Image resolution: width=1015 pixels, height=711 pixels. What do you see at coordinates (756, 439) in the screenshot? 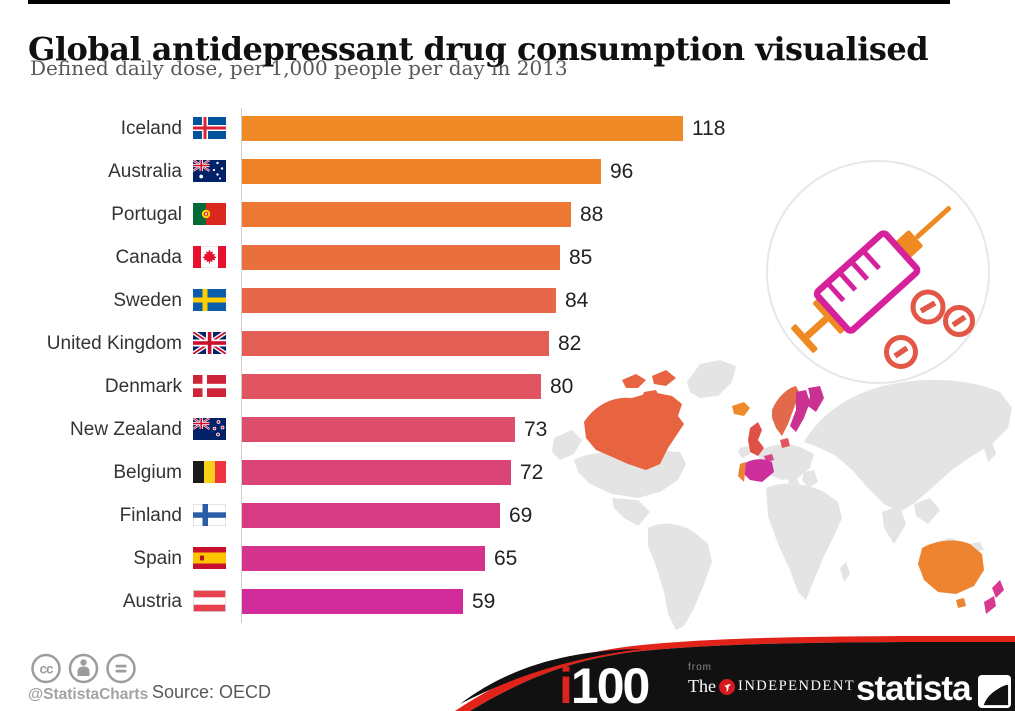
I see `map-united-kingdom` at bounding box center [756, 439].